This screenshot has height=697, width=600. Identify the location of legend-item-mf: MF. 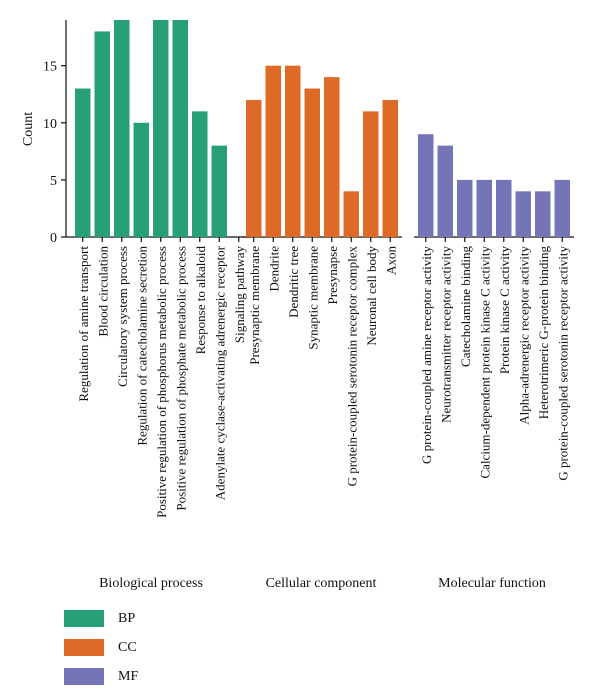
(134, 680).